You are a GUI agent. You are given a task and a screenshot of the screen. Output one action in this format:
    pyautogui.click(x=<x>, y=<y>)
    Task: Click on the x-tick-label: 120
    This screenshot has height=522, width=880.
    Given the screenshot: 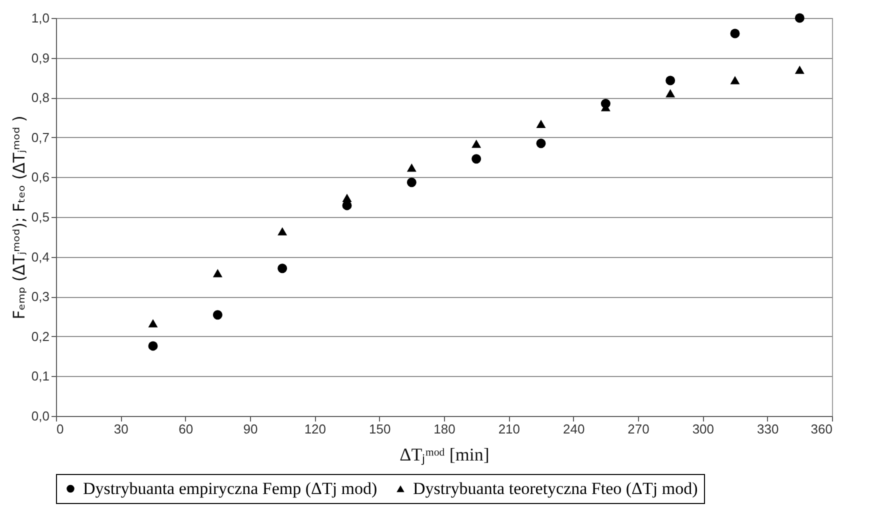 What is the action you would take?
    pyautogui.click(x=315, y=429)
    